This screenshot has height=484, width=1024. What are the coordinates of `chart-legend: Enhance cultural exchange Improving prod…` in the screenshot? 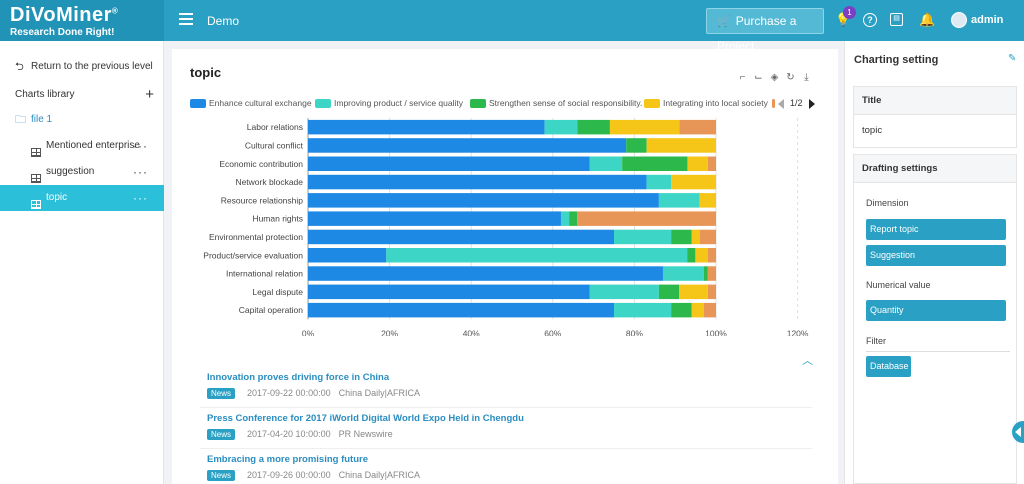 It's located at (510, 105).